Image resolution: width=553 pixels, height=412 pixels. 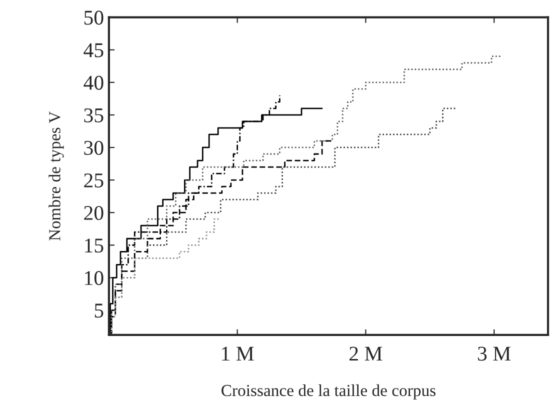 I want to click on y-tick-label: 20, so click(x=94, y=213).